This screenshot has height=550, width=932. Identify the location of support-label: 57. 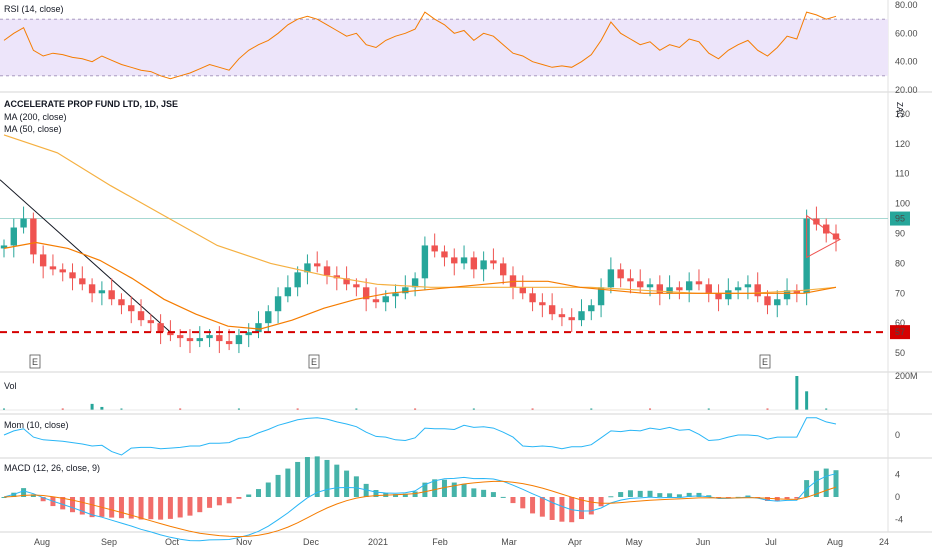
(900, 332).